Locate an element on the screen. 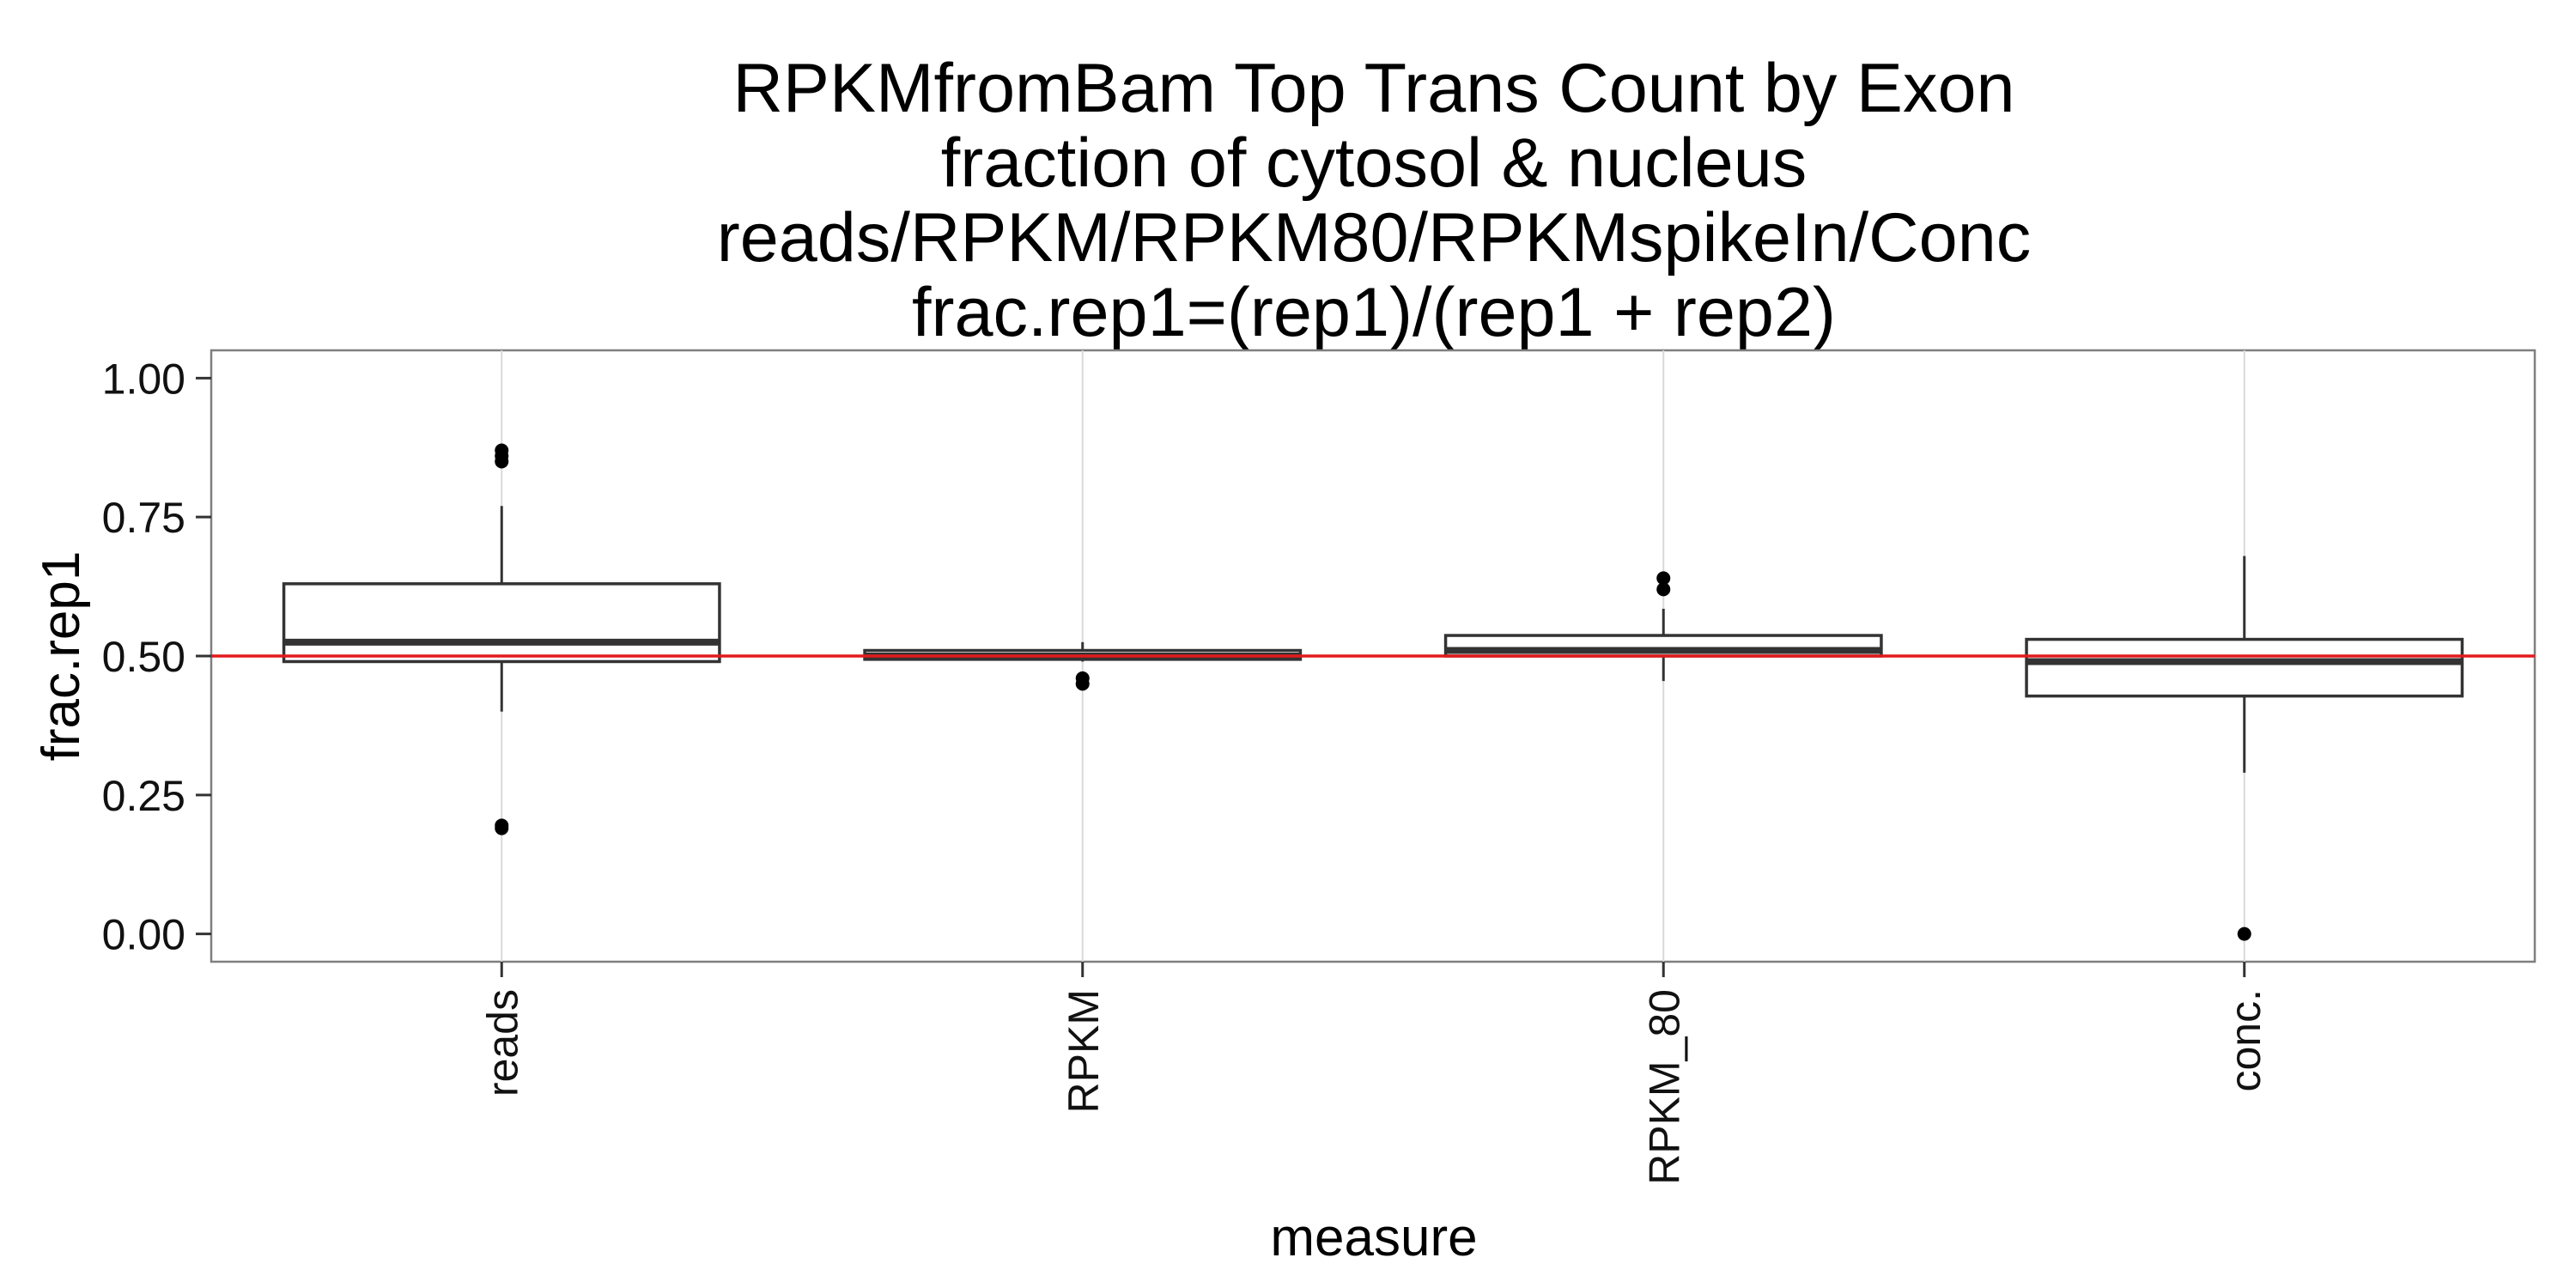  x-tick-label: reads is located at coordinates (502, 1043).